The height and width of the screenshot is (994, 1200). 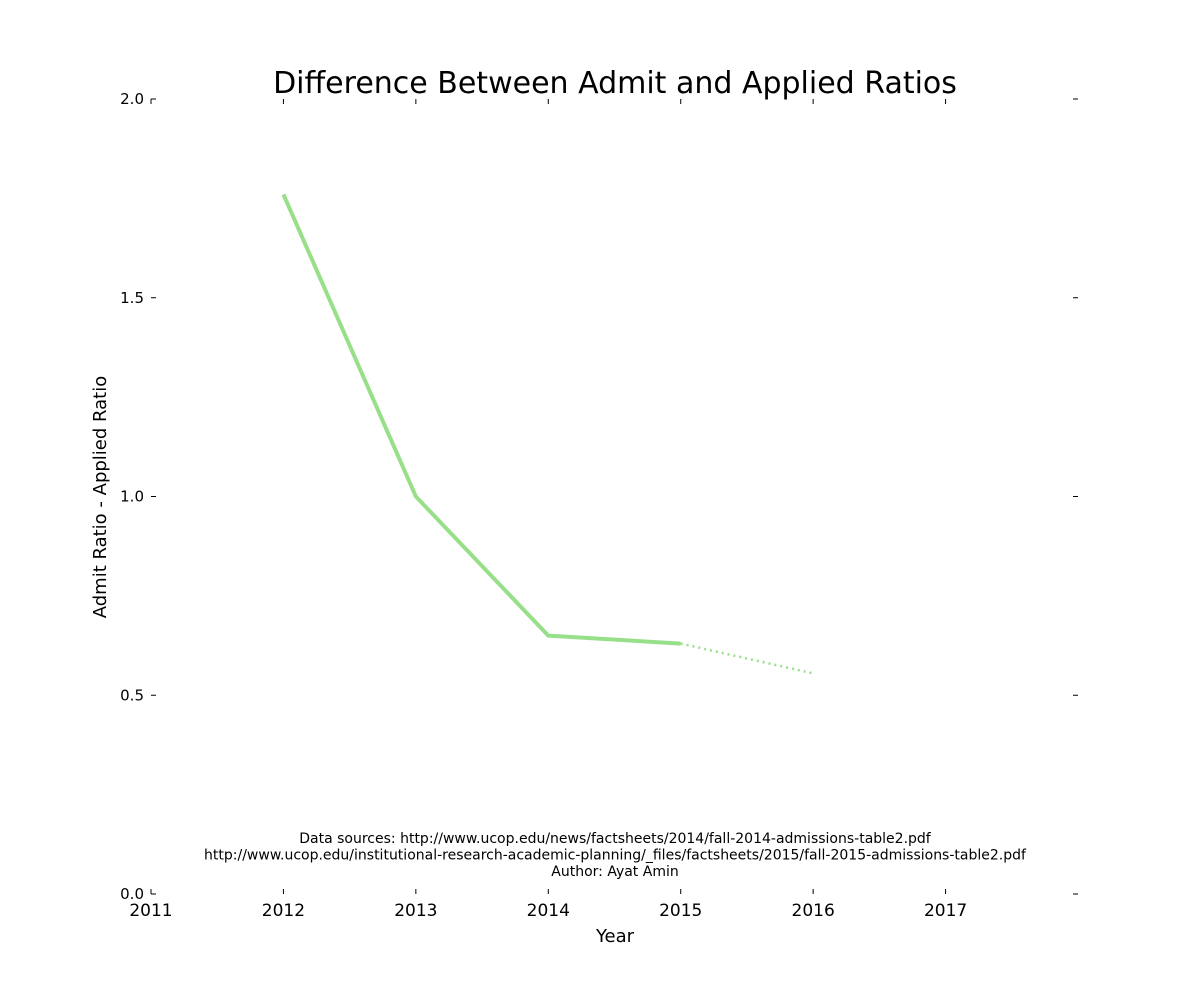 I want to click on x-tick-label: 2012, so click(x=283, y=911).